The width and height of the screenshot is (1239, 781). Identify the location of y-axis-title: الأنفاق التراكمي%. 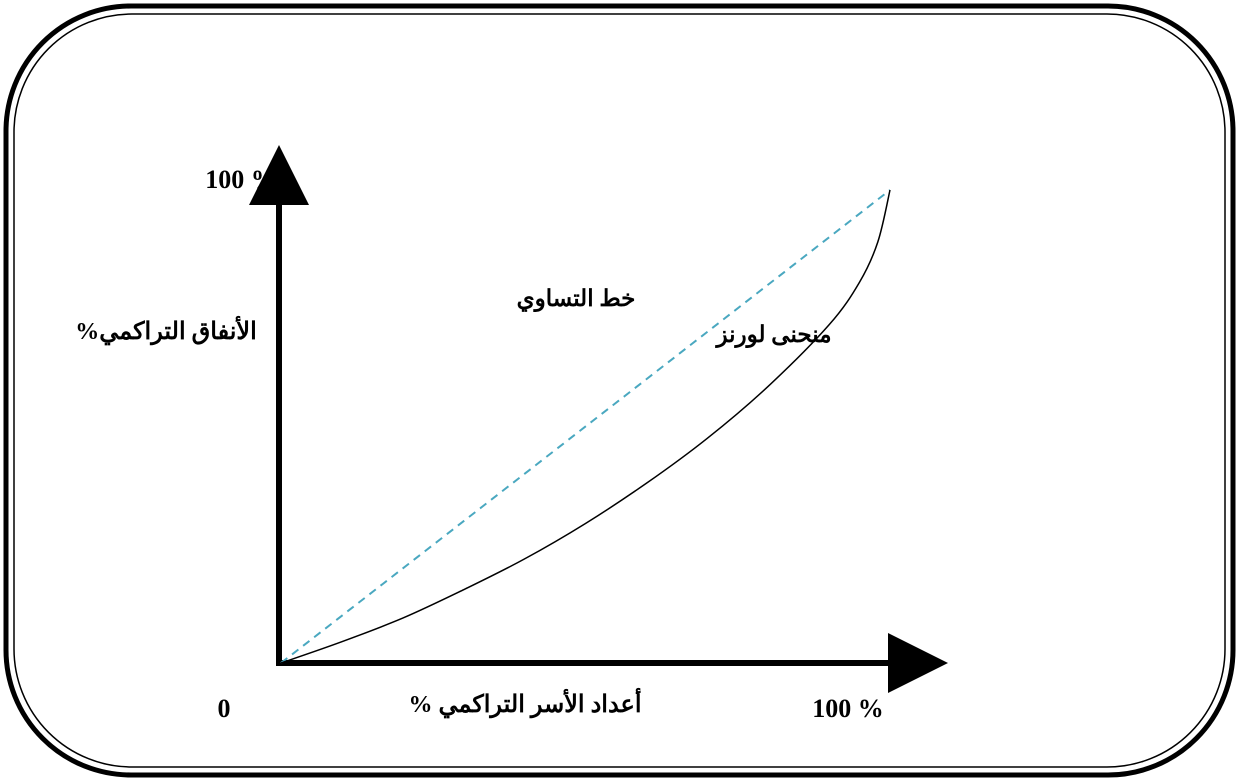
(166, 330).